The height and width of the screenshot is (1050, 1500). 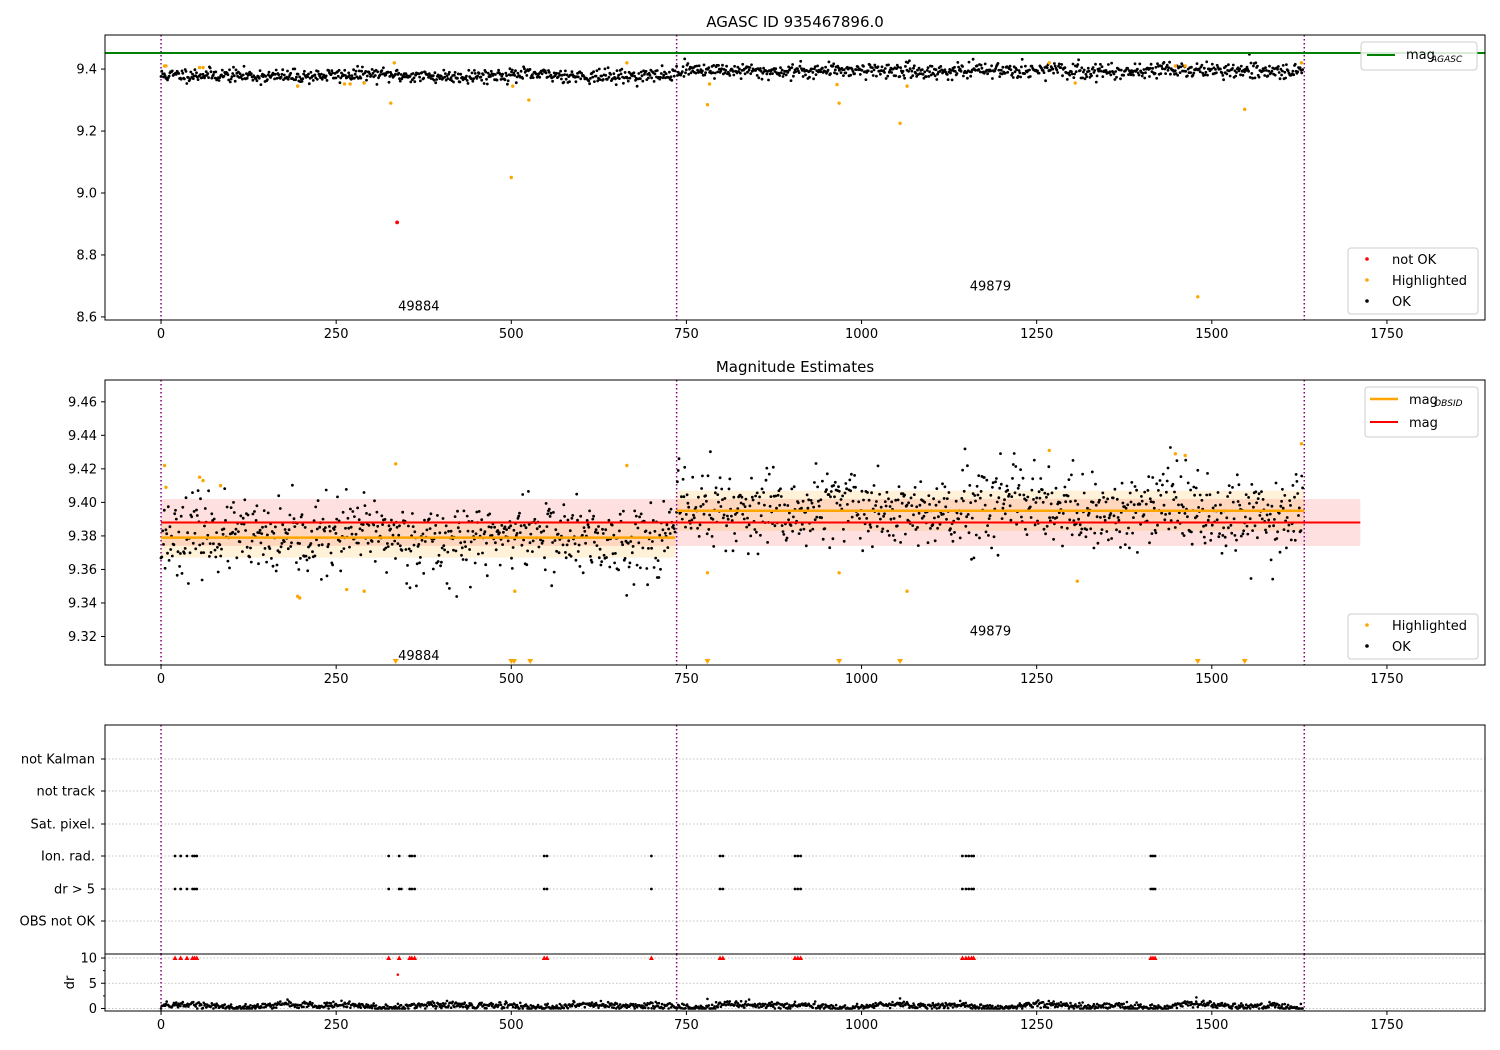 I want to click on chart-title: AGASC ID 935467896.0, so click(x=795, y=22).